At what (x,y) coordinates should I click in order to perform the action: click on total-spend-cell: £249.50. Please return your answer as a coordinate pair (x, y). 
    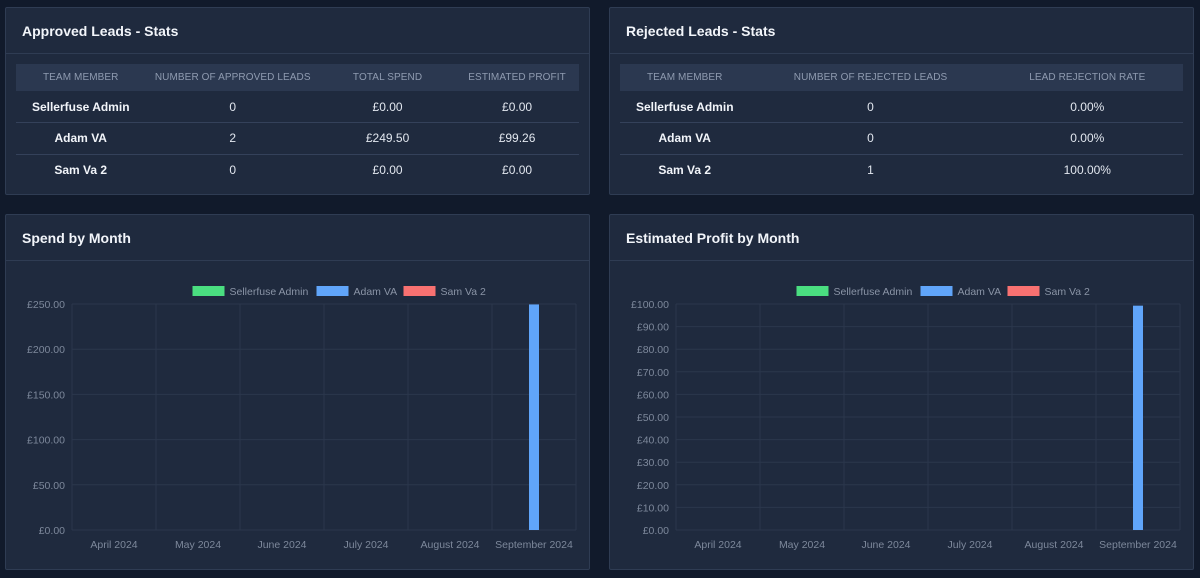
    Looking at the image, I should click on (388, 138).